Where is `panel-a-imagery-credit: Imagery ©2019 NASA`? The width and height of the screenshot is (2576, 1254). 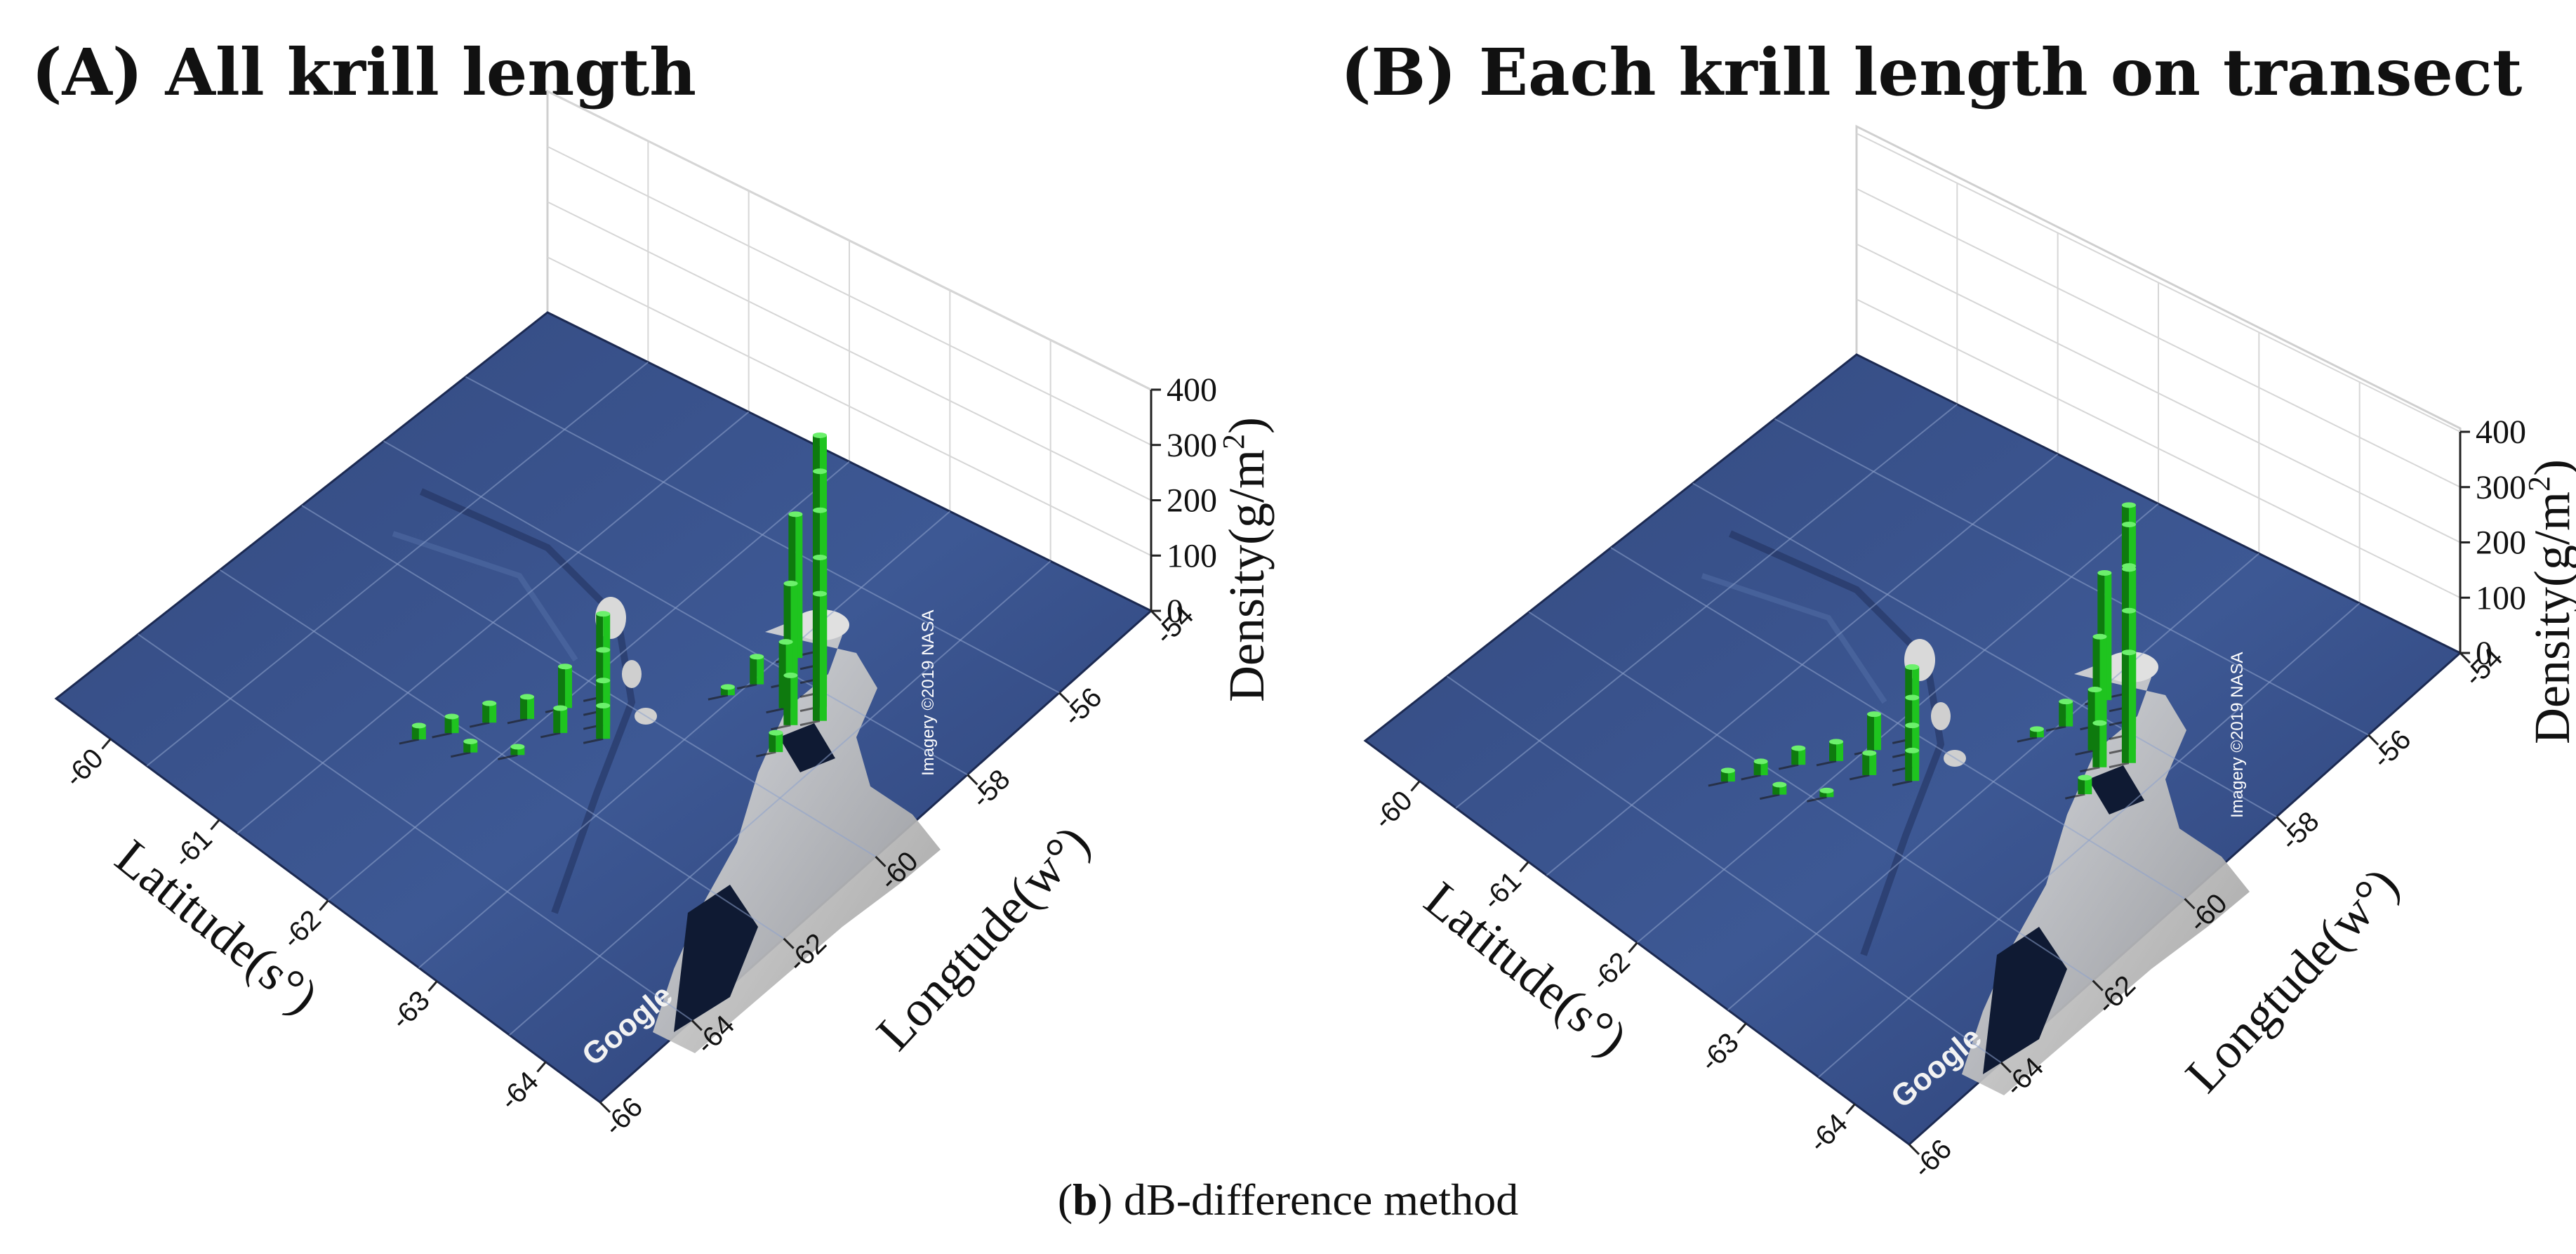 panel-a-imagery-credit: Imagery ©2019 NASA is located at coordinates (929, 693).